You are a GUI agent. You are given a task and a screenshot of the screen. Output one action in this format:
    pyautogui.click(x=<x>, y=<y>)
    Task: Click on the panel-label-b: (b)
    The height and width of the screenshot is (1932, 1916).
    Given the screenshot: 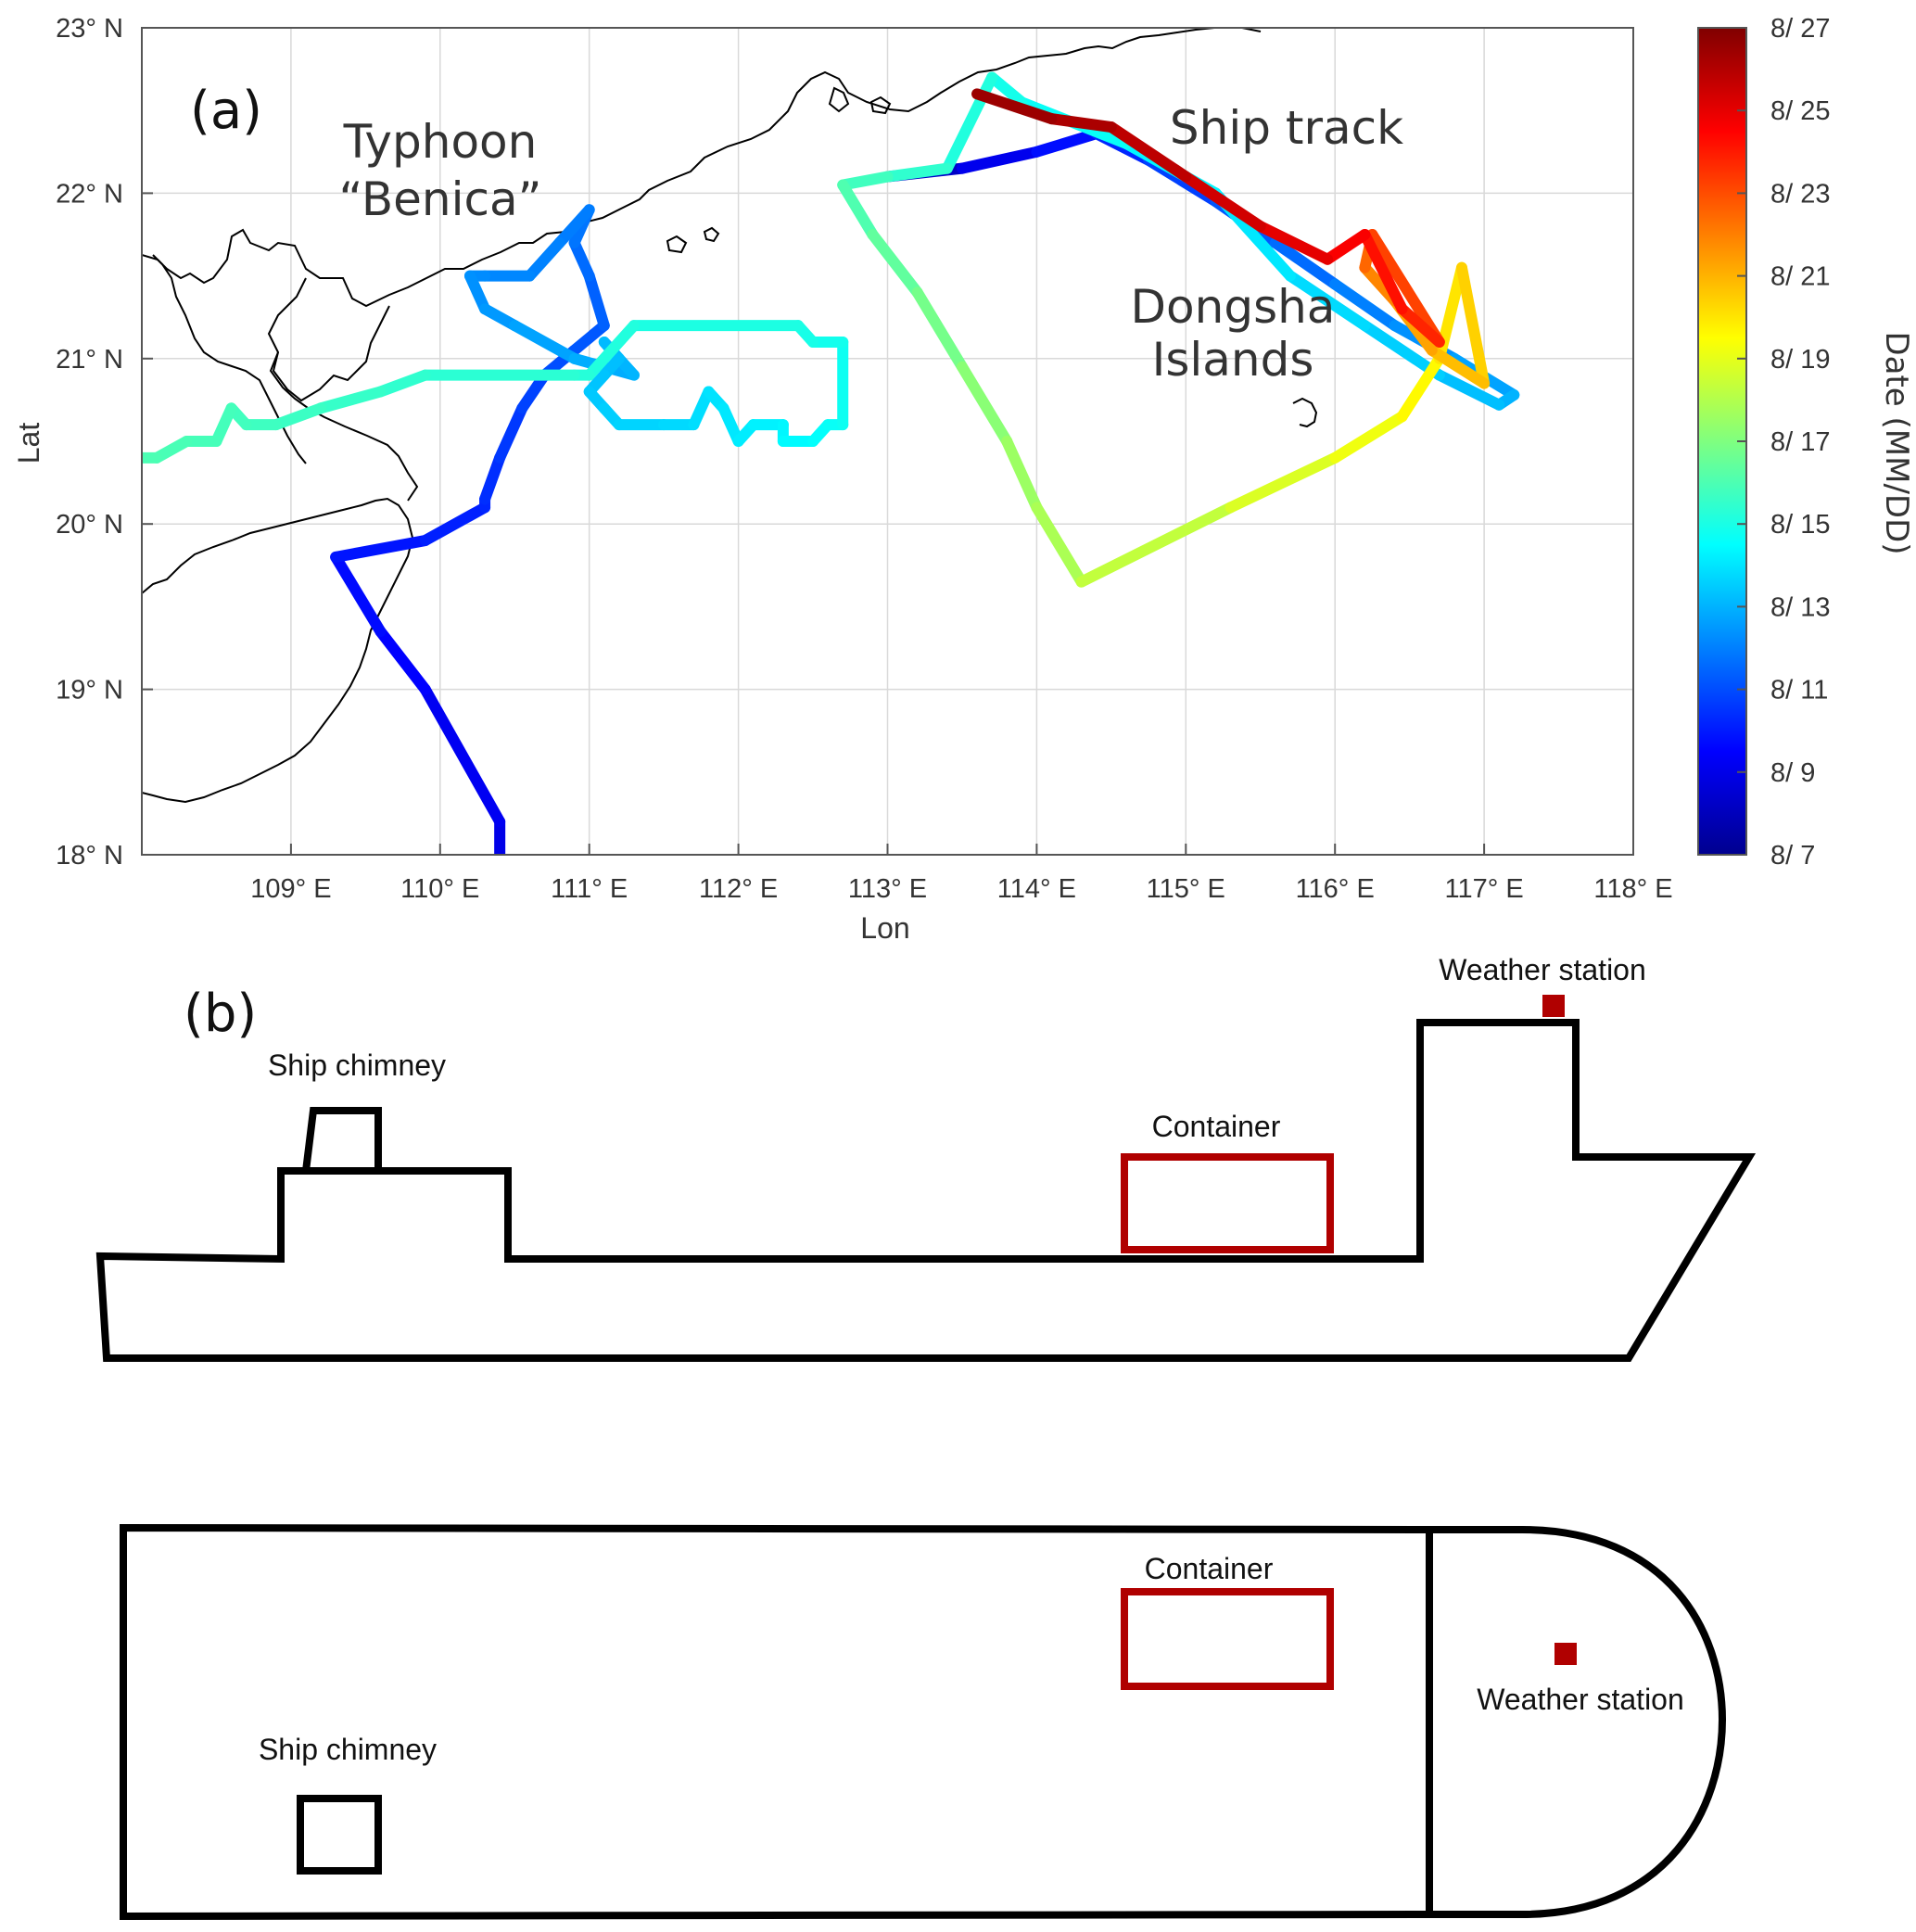 What is the action you would take?
    pyautogui.click(x=220, y=1014)
    